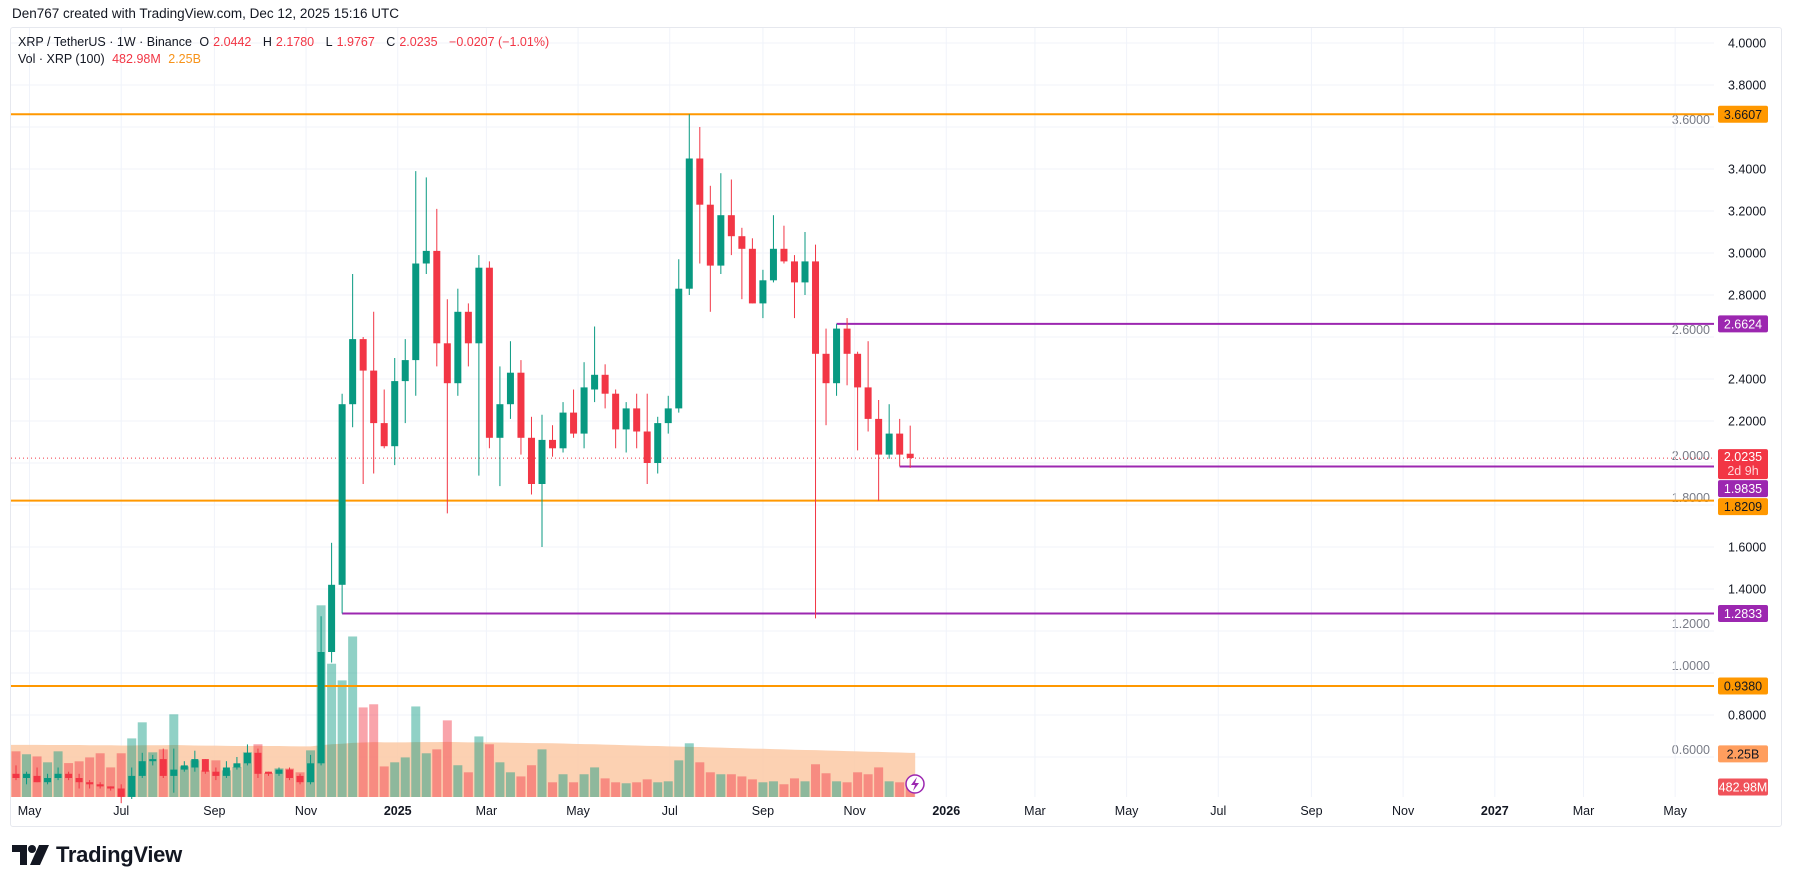 The height and width of the screenshot is (885, 1793). What do you see at coordinates (1747, 86) in the screenshot?
I see `y-tick-label: 3.8000` at bounding box center [1747, 86].